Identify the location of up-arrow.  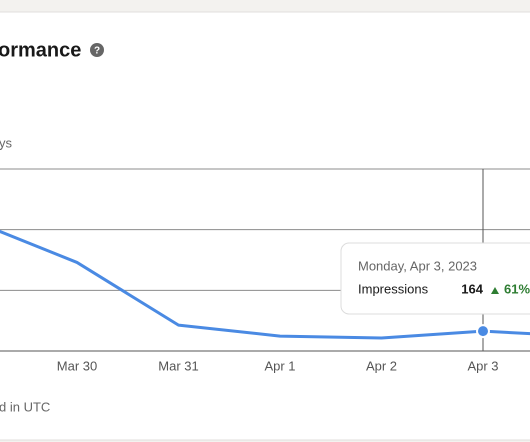
(495, 290).